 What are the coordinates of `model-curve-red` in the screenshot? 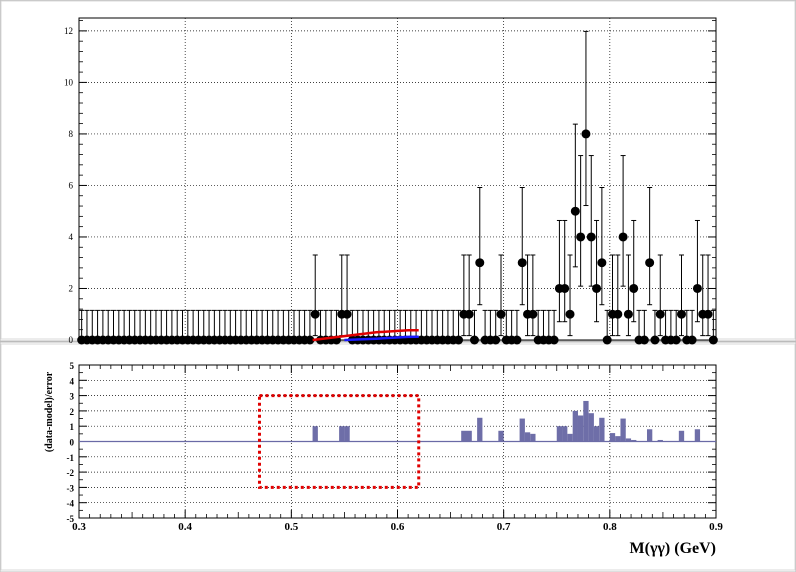 It's located at (365, 335).